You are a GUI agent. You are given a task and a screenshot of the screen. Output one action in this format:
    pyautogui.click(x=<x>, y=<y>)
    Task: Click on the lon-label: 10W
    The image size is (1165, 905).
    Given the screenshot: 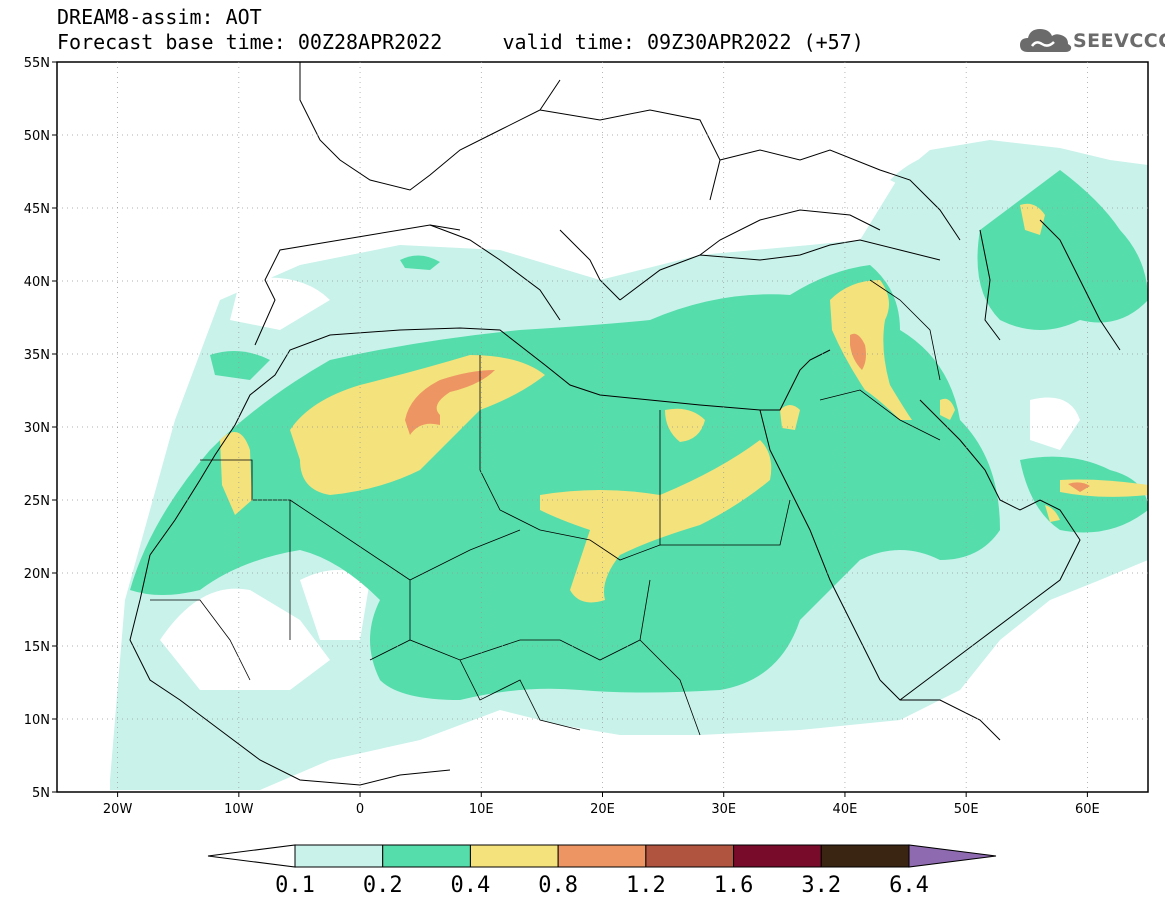 What is the action you would take?
    pyautogui.click(x=239, y=809)
    